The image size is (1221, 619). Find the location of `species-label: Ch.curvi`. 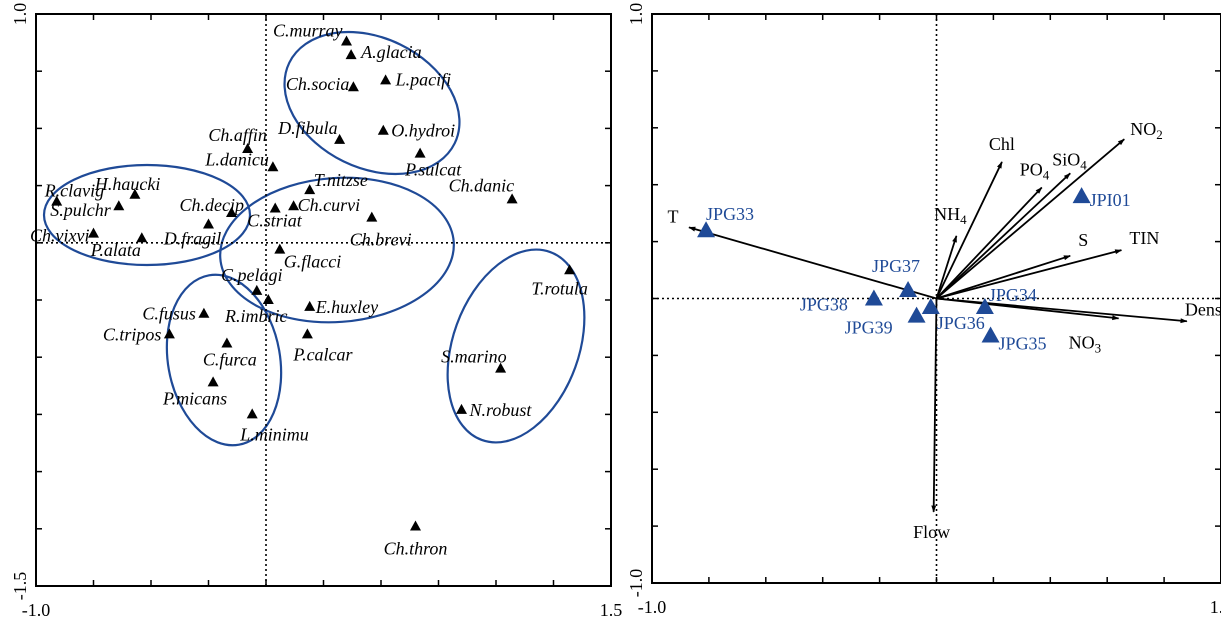

species-label: Ch.curvi is located at coordinates (329, 205).